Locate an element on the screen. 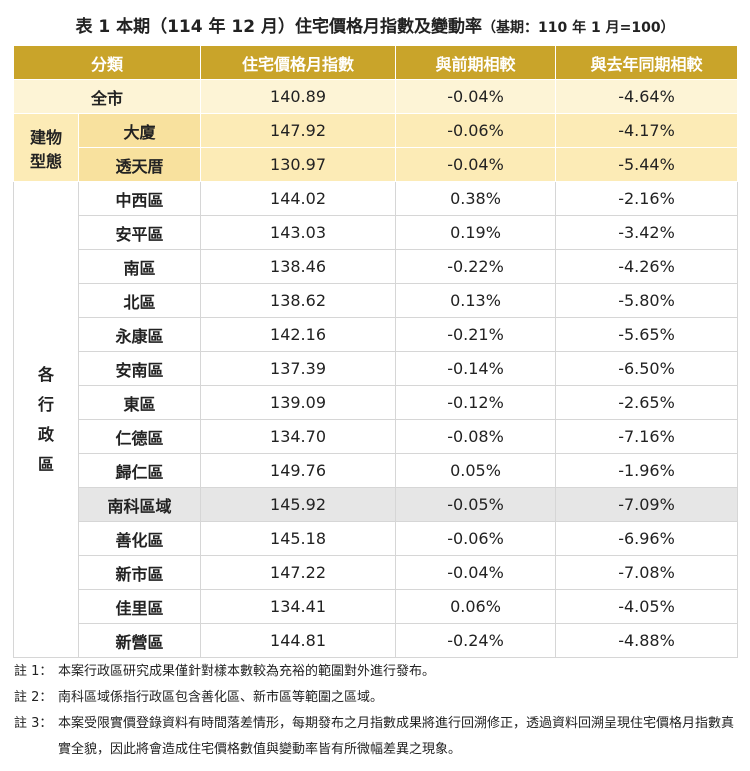 This screenshot has width=750, height=771. value-cell: -4.88% is located at coordinates (647, 640).